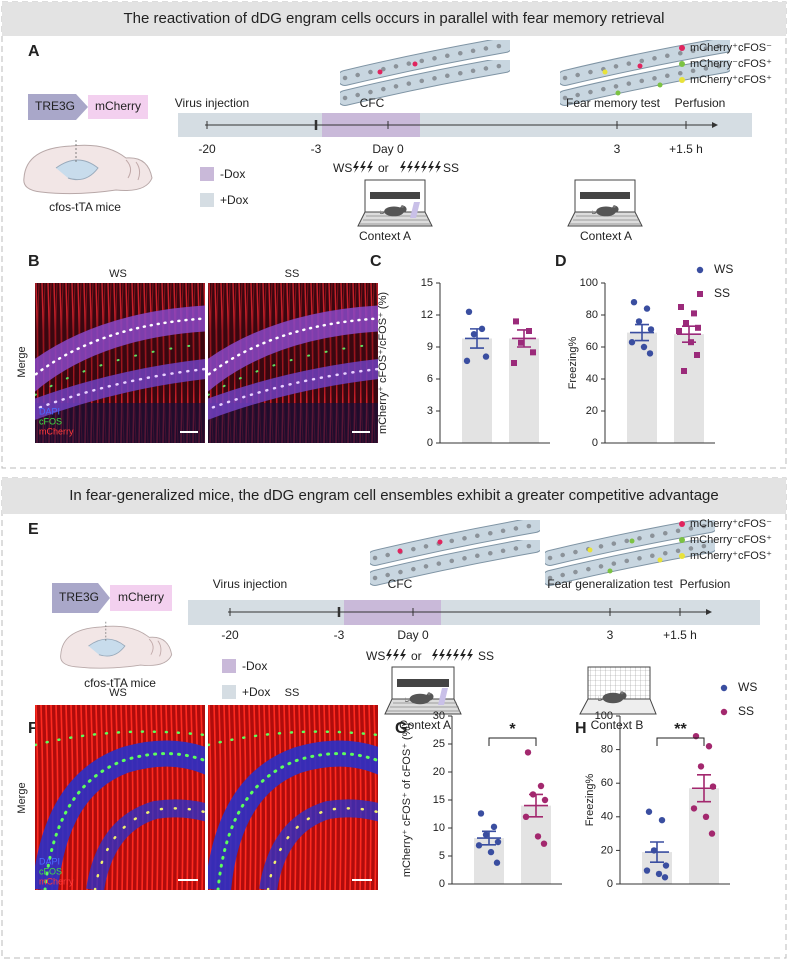  What do you see at coordinates (407, 800) in the screenshot?
I see `y-axis-label: mCherry⁺ cFOS⁺ of cFOS⁺ (%)` at bounding box center [407, 800].